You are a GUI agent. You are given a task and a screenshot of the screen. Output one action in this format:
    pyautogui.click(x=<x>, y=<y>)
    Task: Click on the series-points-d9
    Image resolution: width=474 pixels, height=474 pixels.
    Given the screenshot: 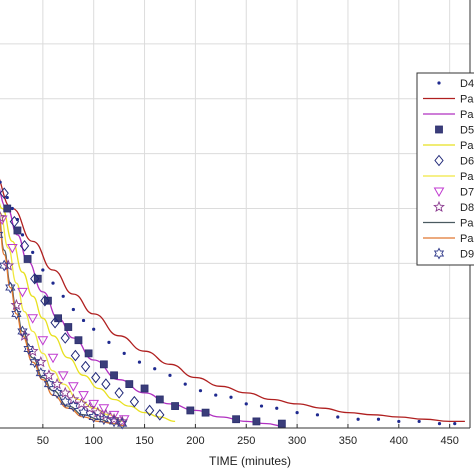 What is the action you would take?
    pyautogui.click(x=64, y=330)
    